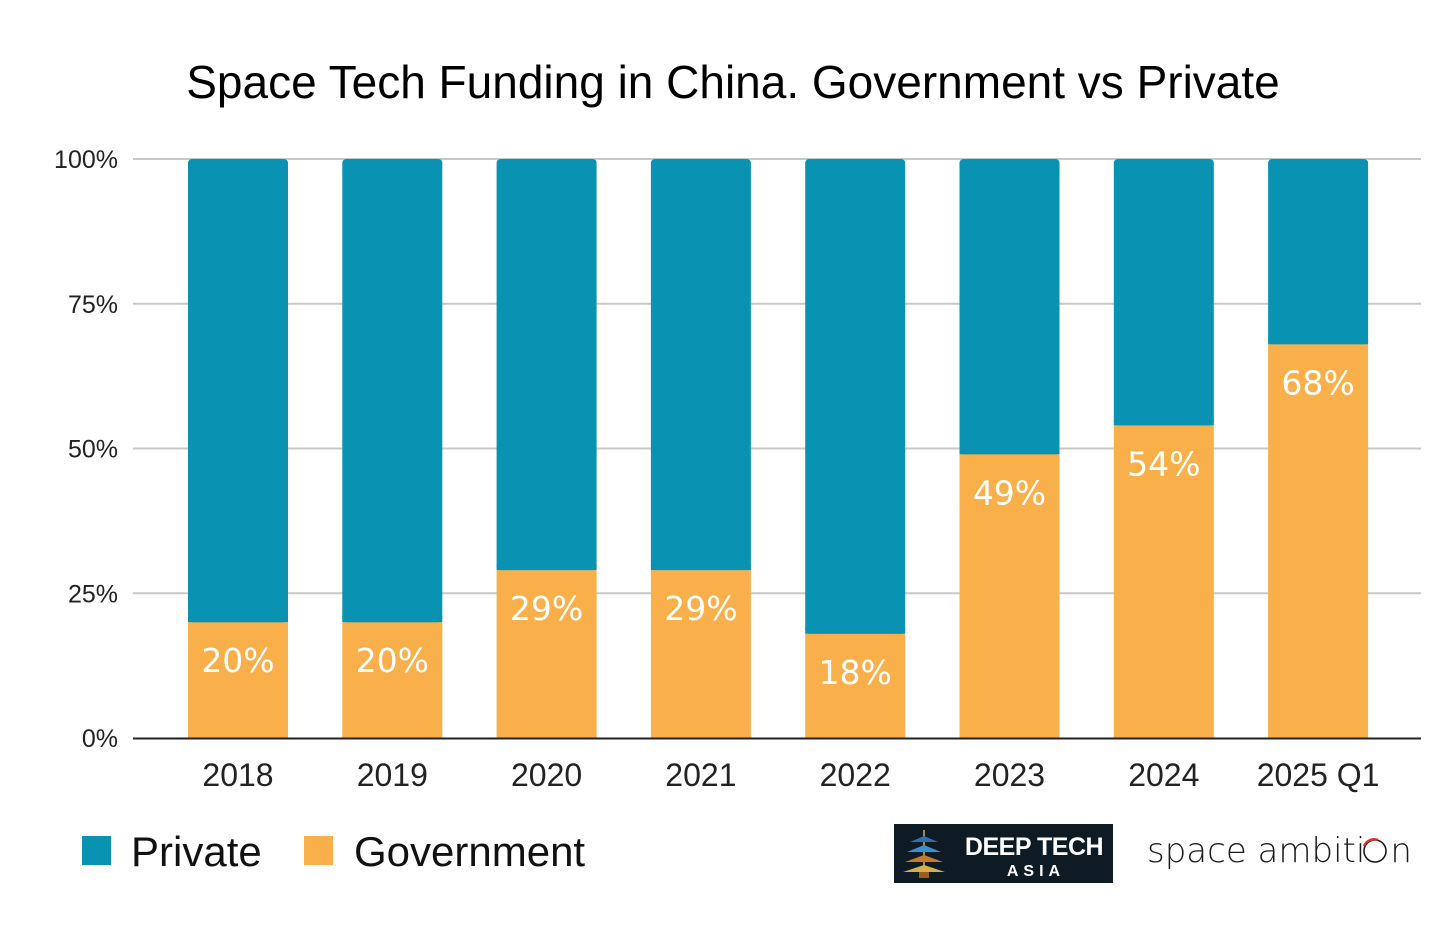 The height and width of the screenshot is (934, 1456). Describe the element at coordinates (1318, 775) in the screenshot. I see `x-tick-label: 2025 Q1` at that location.